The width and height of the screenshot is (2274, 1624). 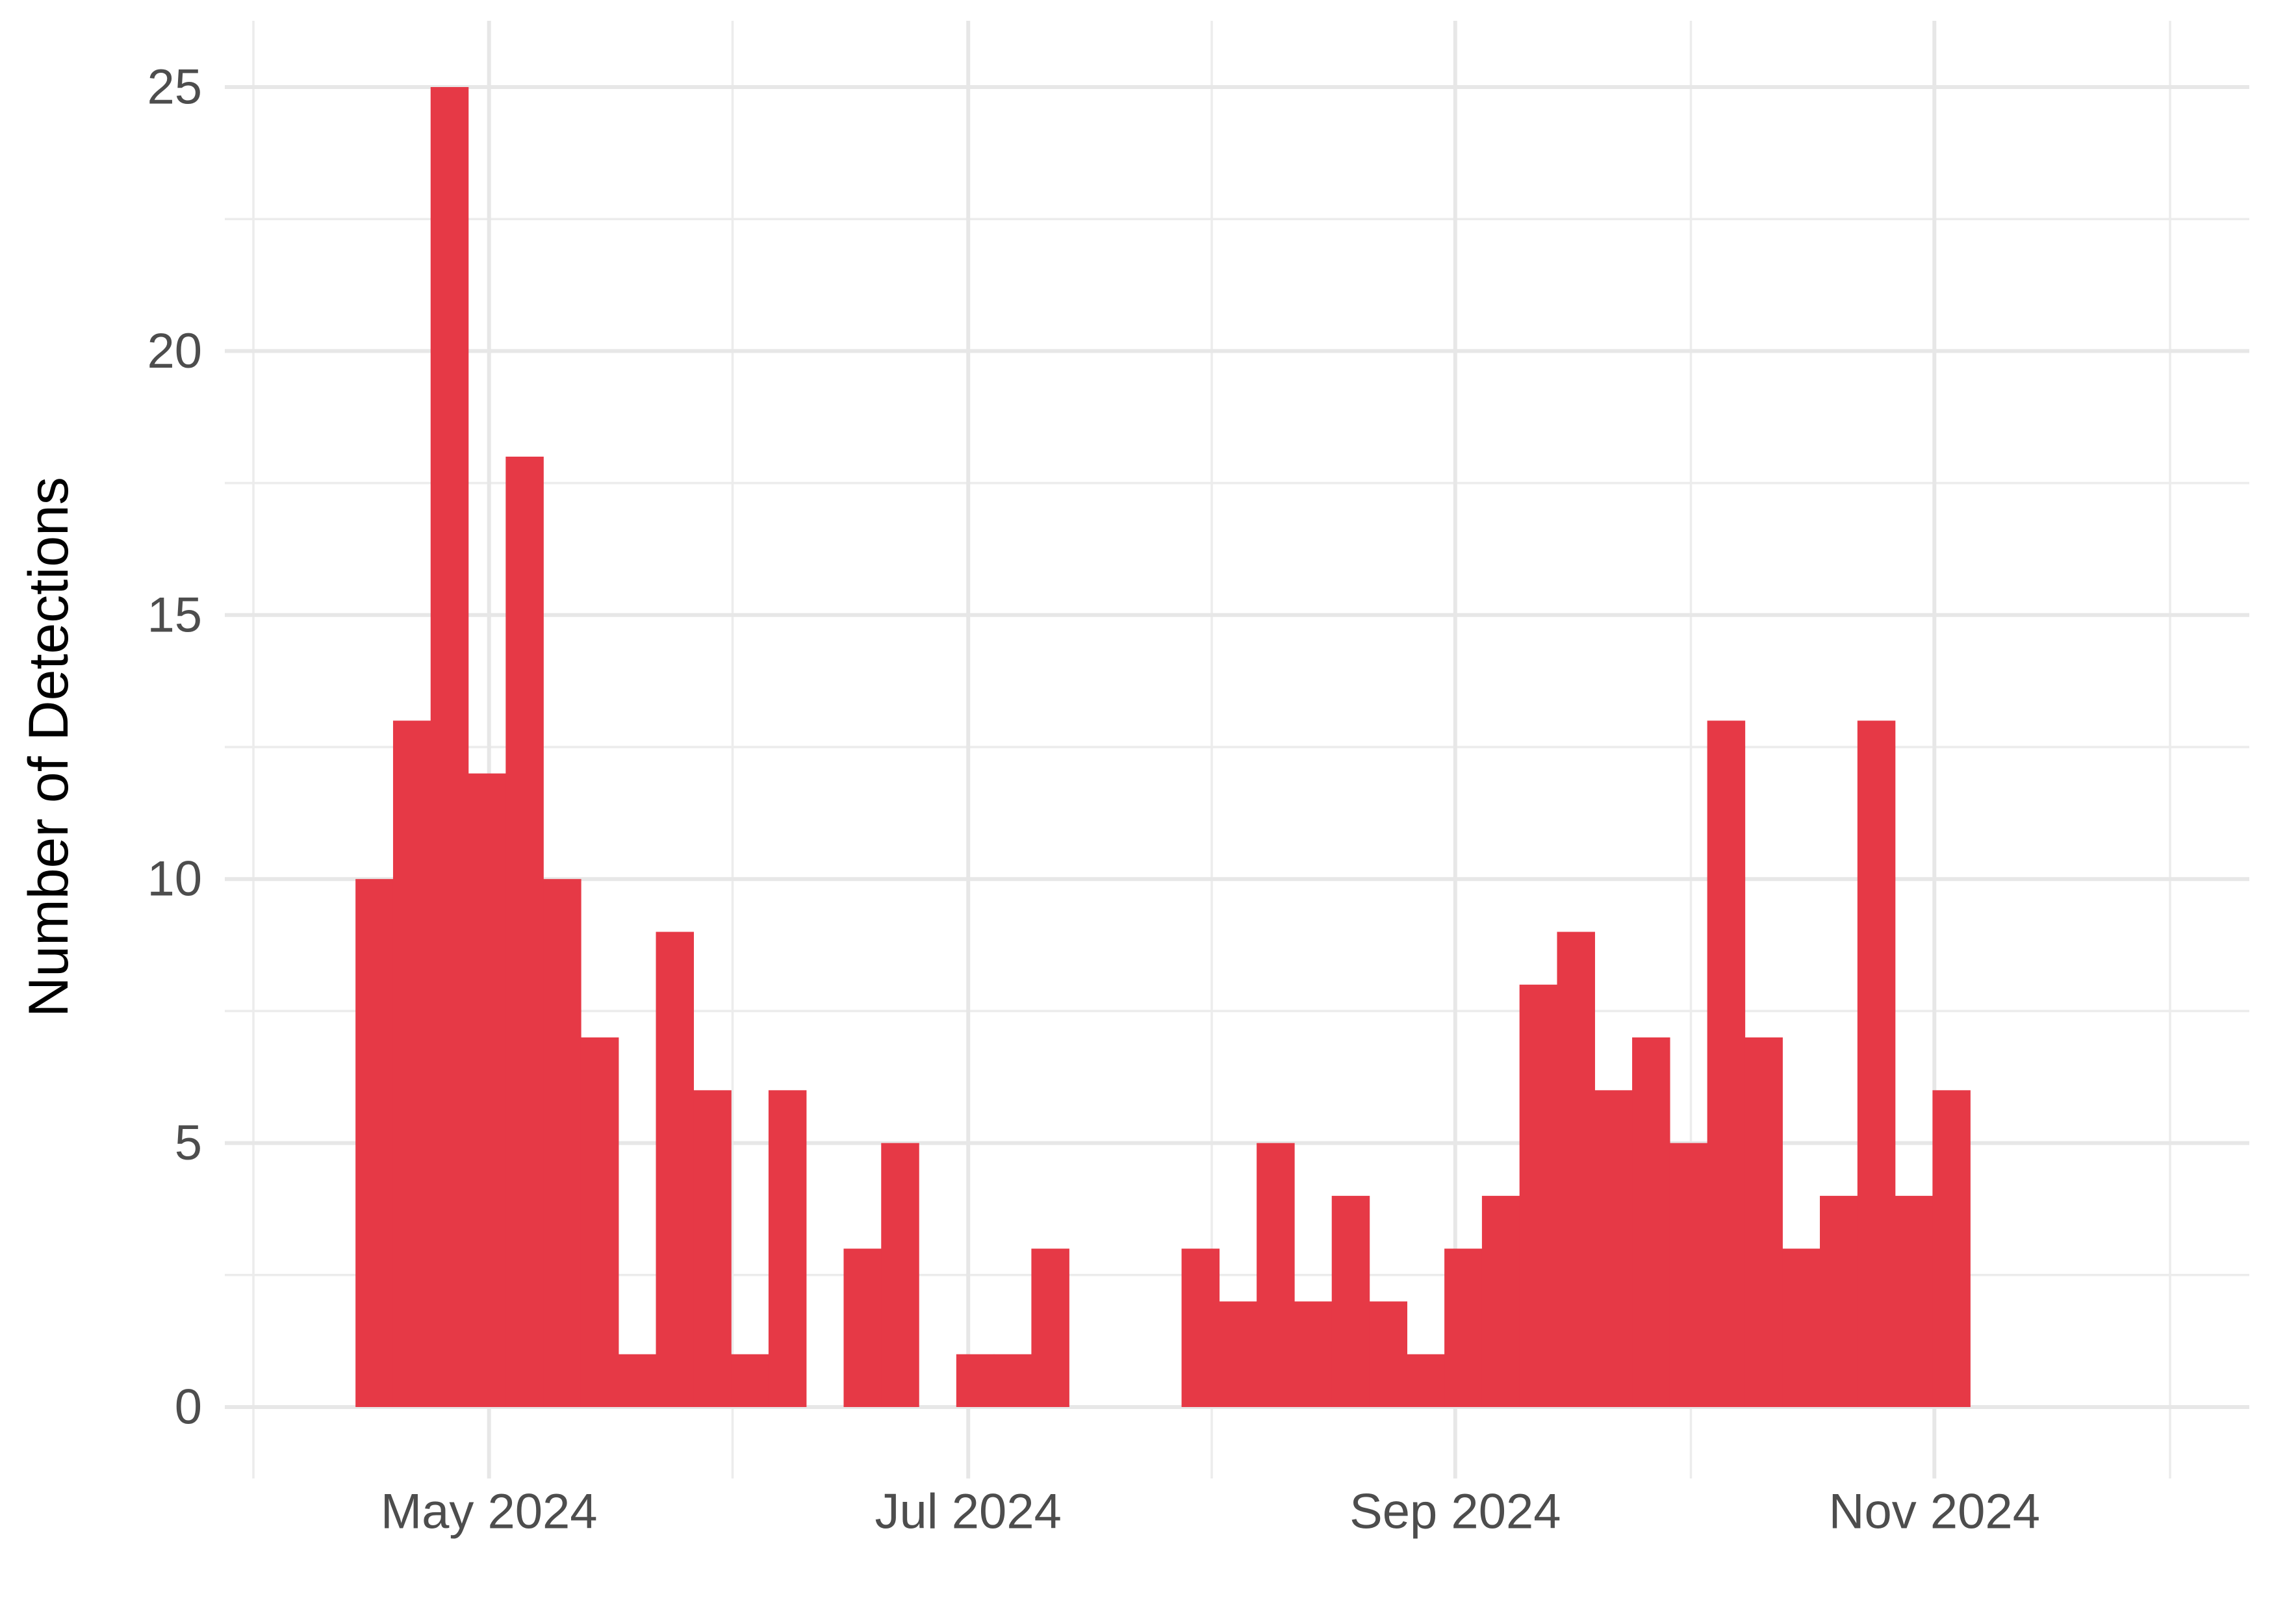 What do you see at coordinates (1934, 1512) in the screenshot?
I see `x-tick-label-nov: Nov 2024` at bounding box center [1934, 1512].